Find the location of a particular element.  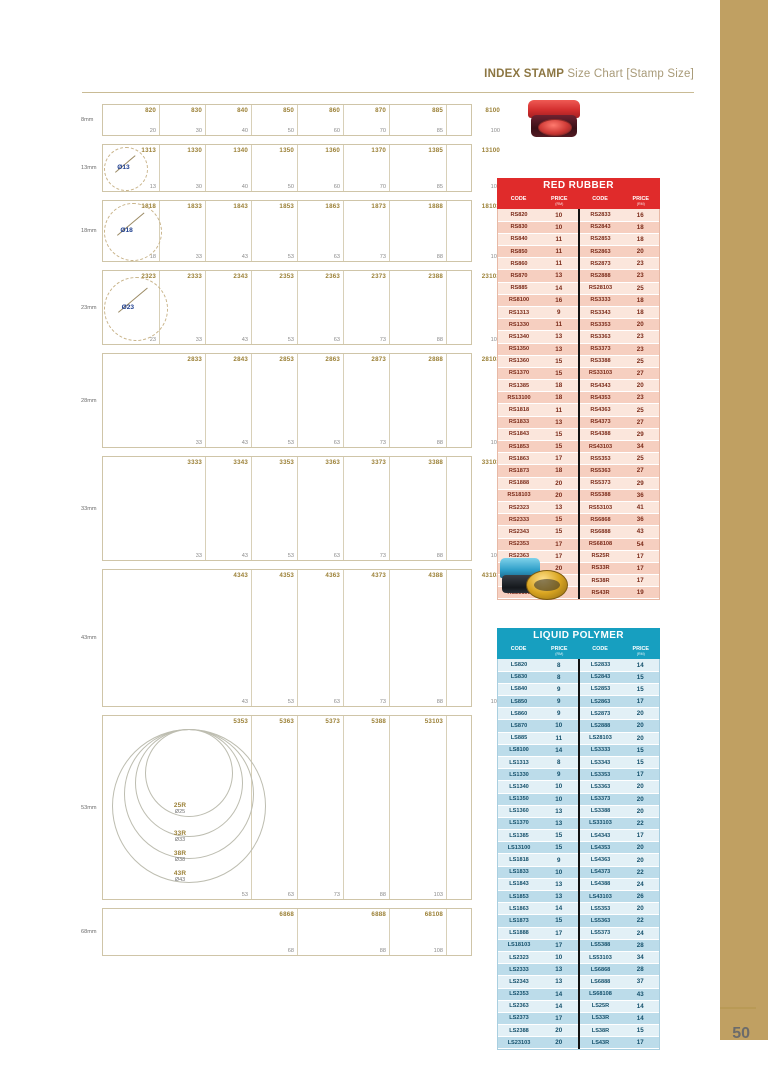

table-row: LS2833 14 is located at coordinates (619, 665).